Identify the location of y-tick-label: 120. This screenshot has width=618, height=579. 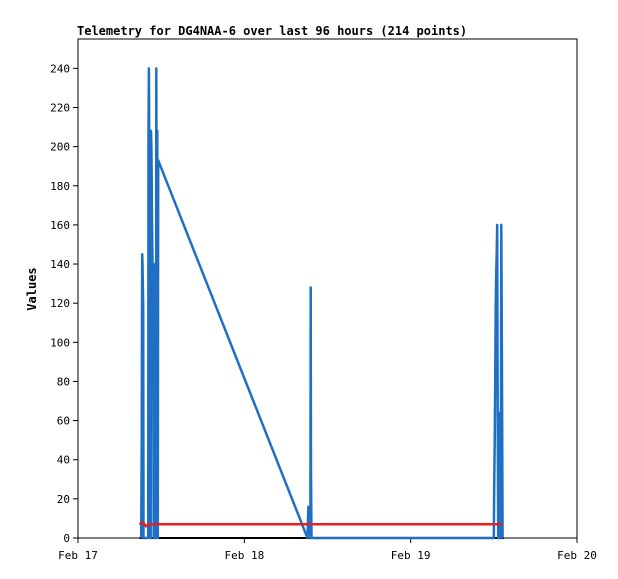
(60, 303).